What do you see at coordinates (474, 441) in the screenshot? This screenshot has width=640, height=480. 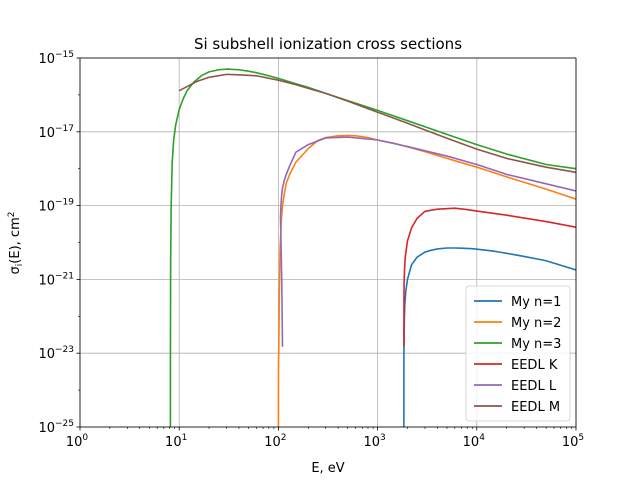 I see `x-tick-label: 104` at bounding box center [474, 441].